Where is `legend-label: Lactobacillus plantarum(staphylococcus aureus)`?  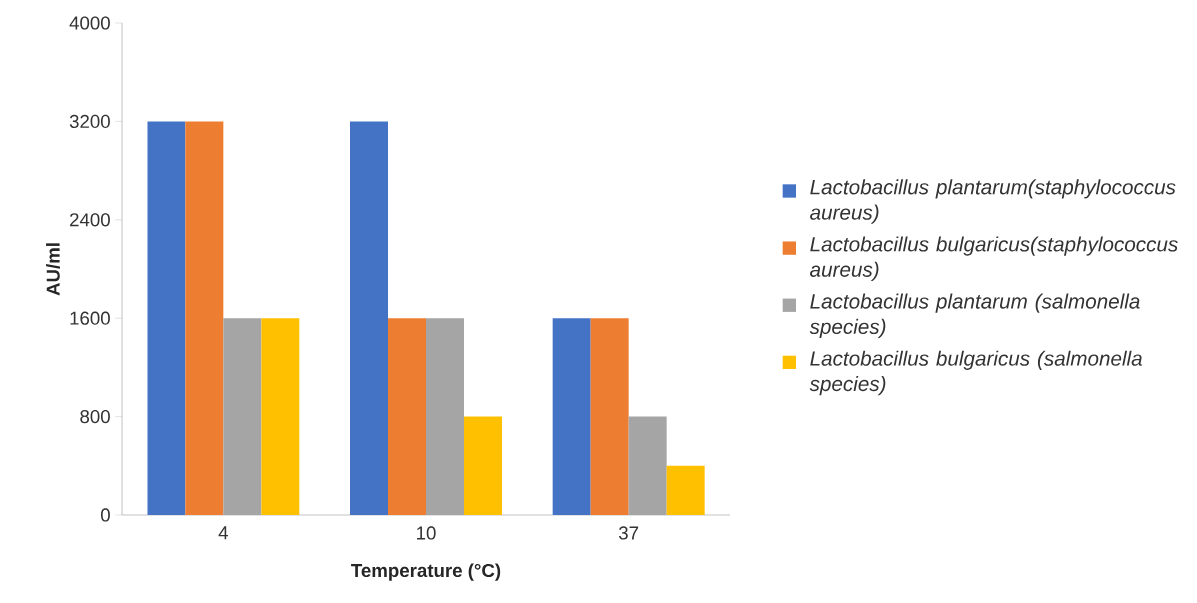
legend-label: Lactobacillus plantarum(staphylococcus aureus) is located at coordinates (993, 201).